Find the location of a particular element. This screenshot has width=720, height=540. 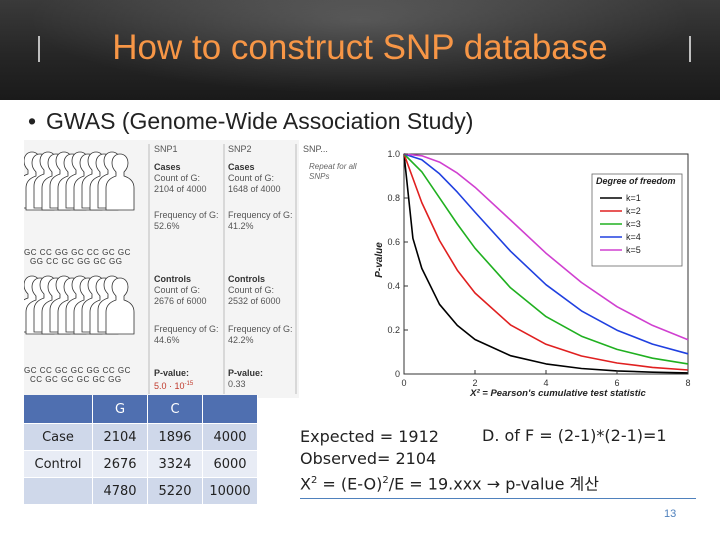

controls-count-label-snp1: Count of G: is located at coordinates (177, 290).